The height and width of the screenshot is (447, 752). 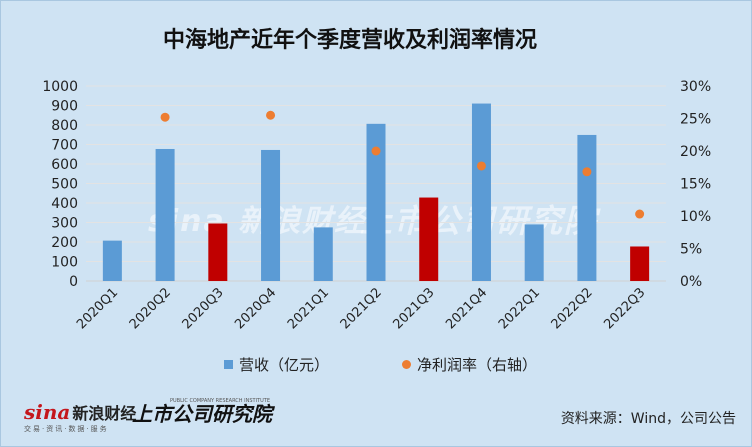 What do you see at coordinates (104, 413) in the screenshot?
I see `sina-logo-cn: 新浪财经` at bounding box center [104, 413].